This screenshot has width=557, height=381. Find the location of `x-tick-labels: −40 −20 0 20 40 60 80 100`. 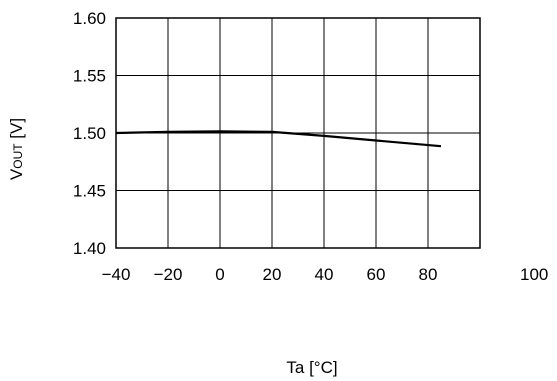

x-tick-labels: −40 −20 0 20 40 60 80 100 is located at coordinates (325, 274).